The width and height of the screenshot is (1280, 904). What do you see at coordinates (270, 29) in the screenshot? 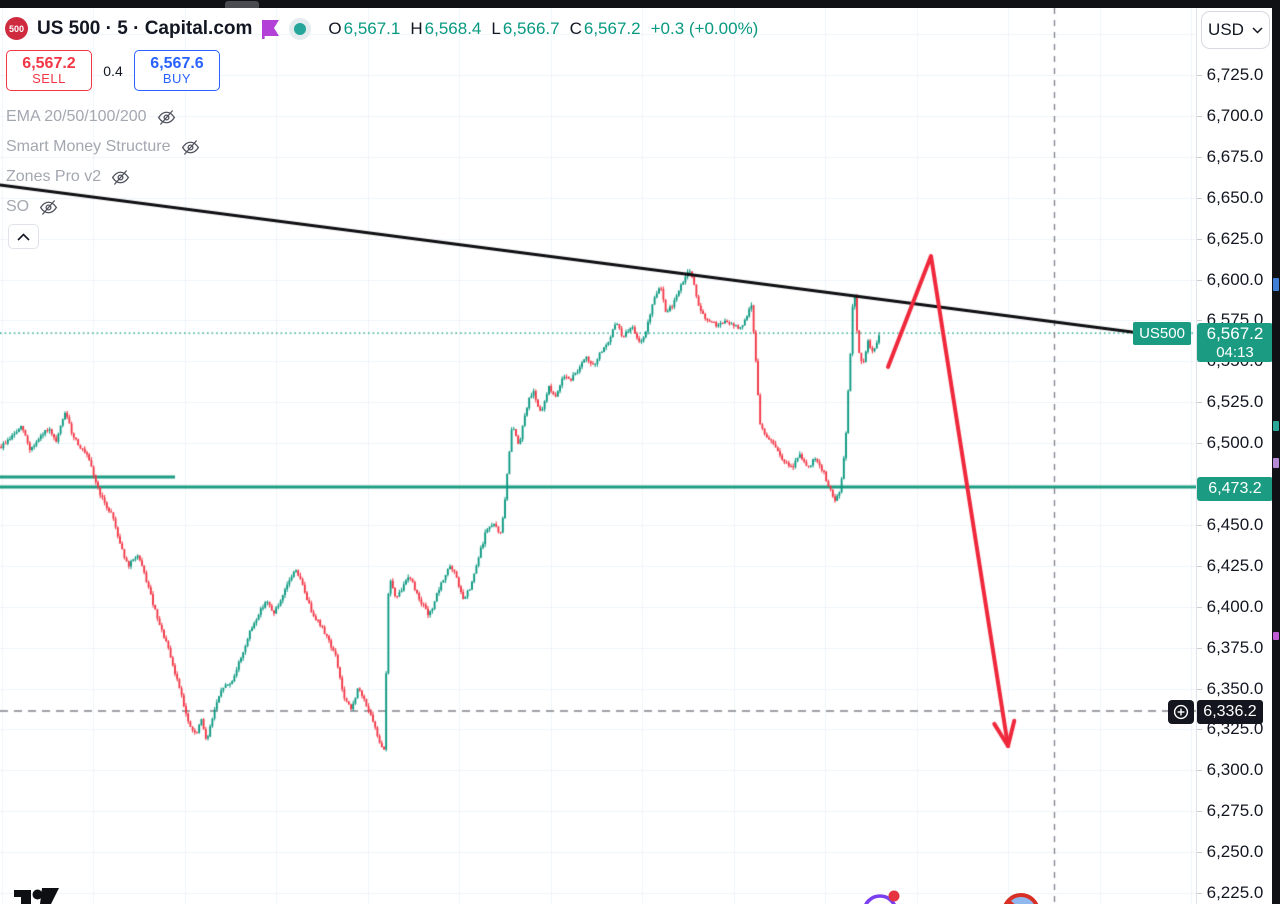
I see `flag-icon` at bounding box center [270, 29].